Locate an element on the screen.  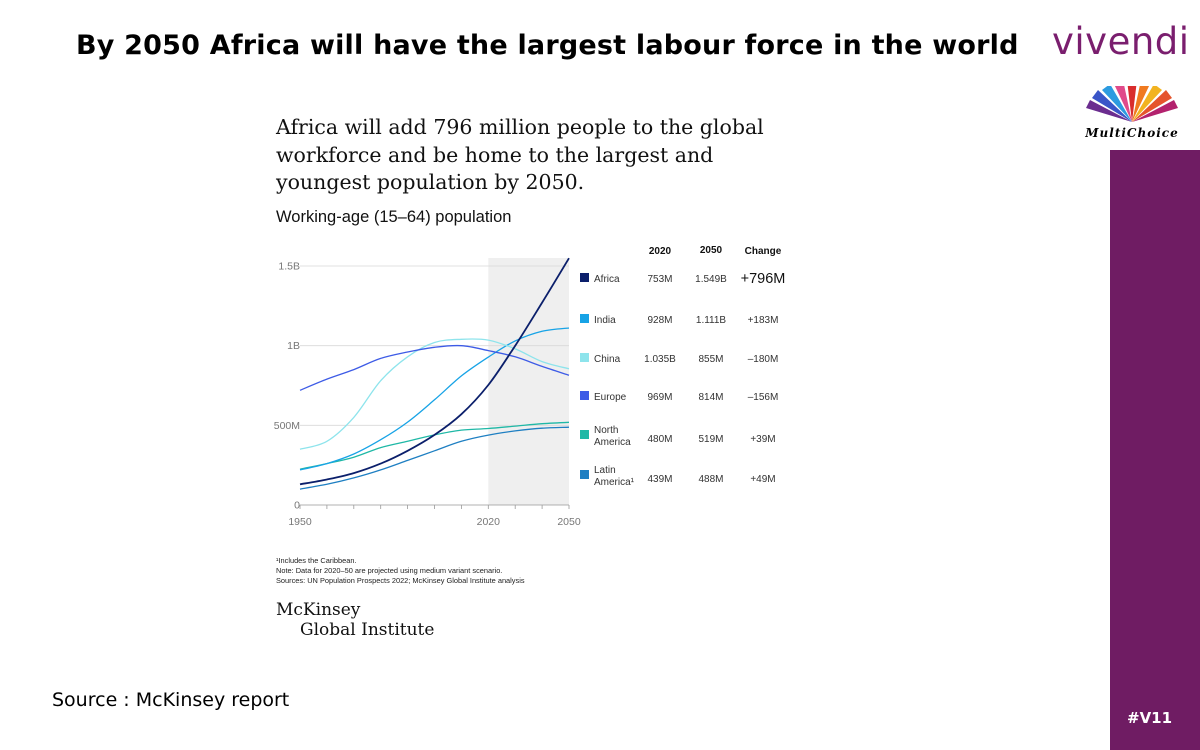
mckinsey-logo: McKinsey Global Institute is located at coordinates (355, 620).